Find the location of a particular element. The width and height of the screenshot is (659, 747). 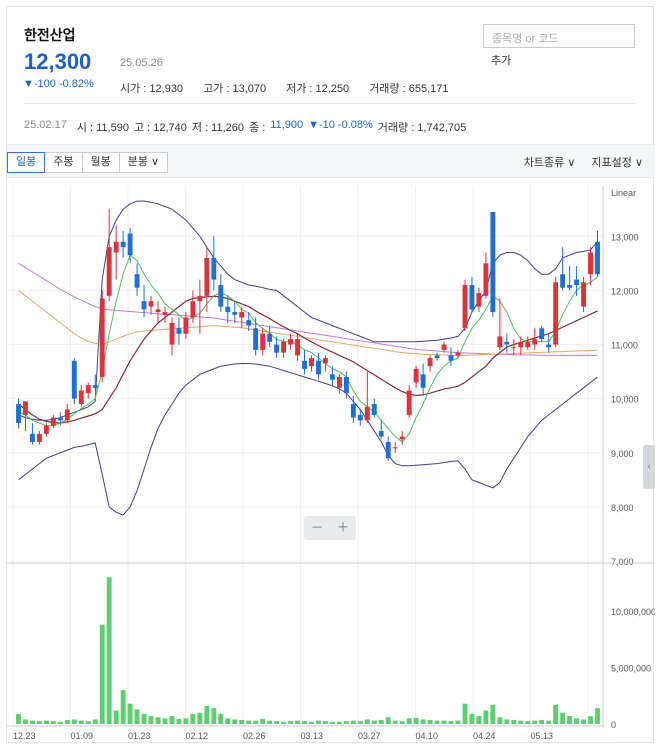

tab-daily: 일봉 is located at coordinates (26, 162).